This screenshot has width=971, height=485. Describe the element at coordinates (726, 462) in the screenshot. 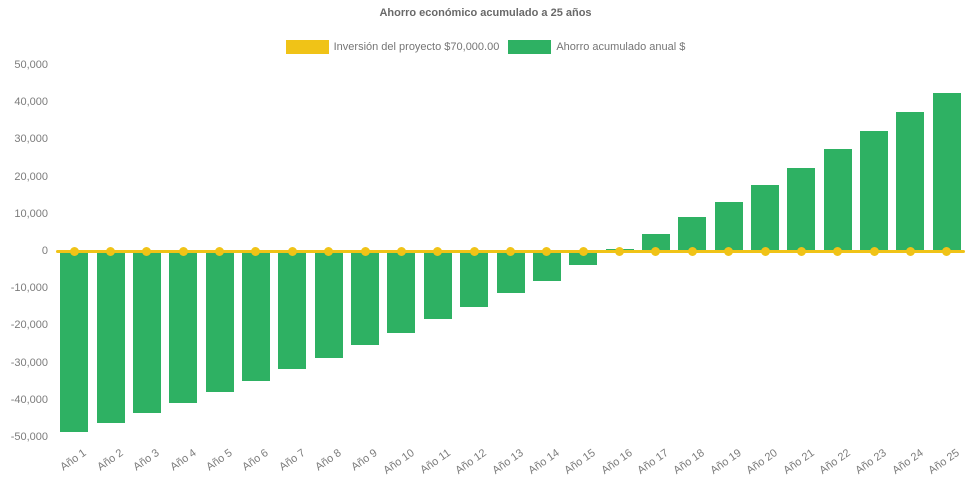

I see `x-tick-label: Año 19` at that location.